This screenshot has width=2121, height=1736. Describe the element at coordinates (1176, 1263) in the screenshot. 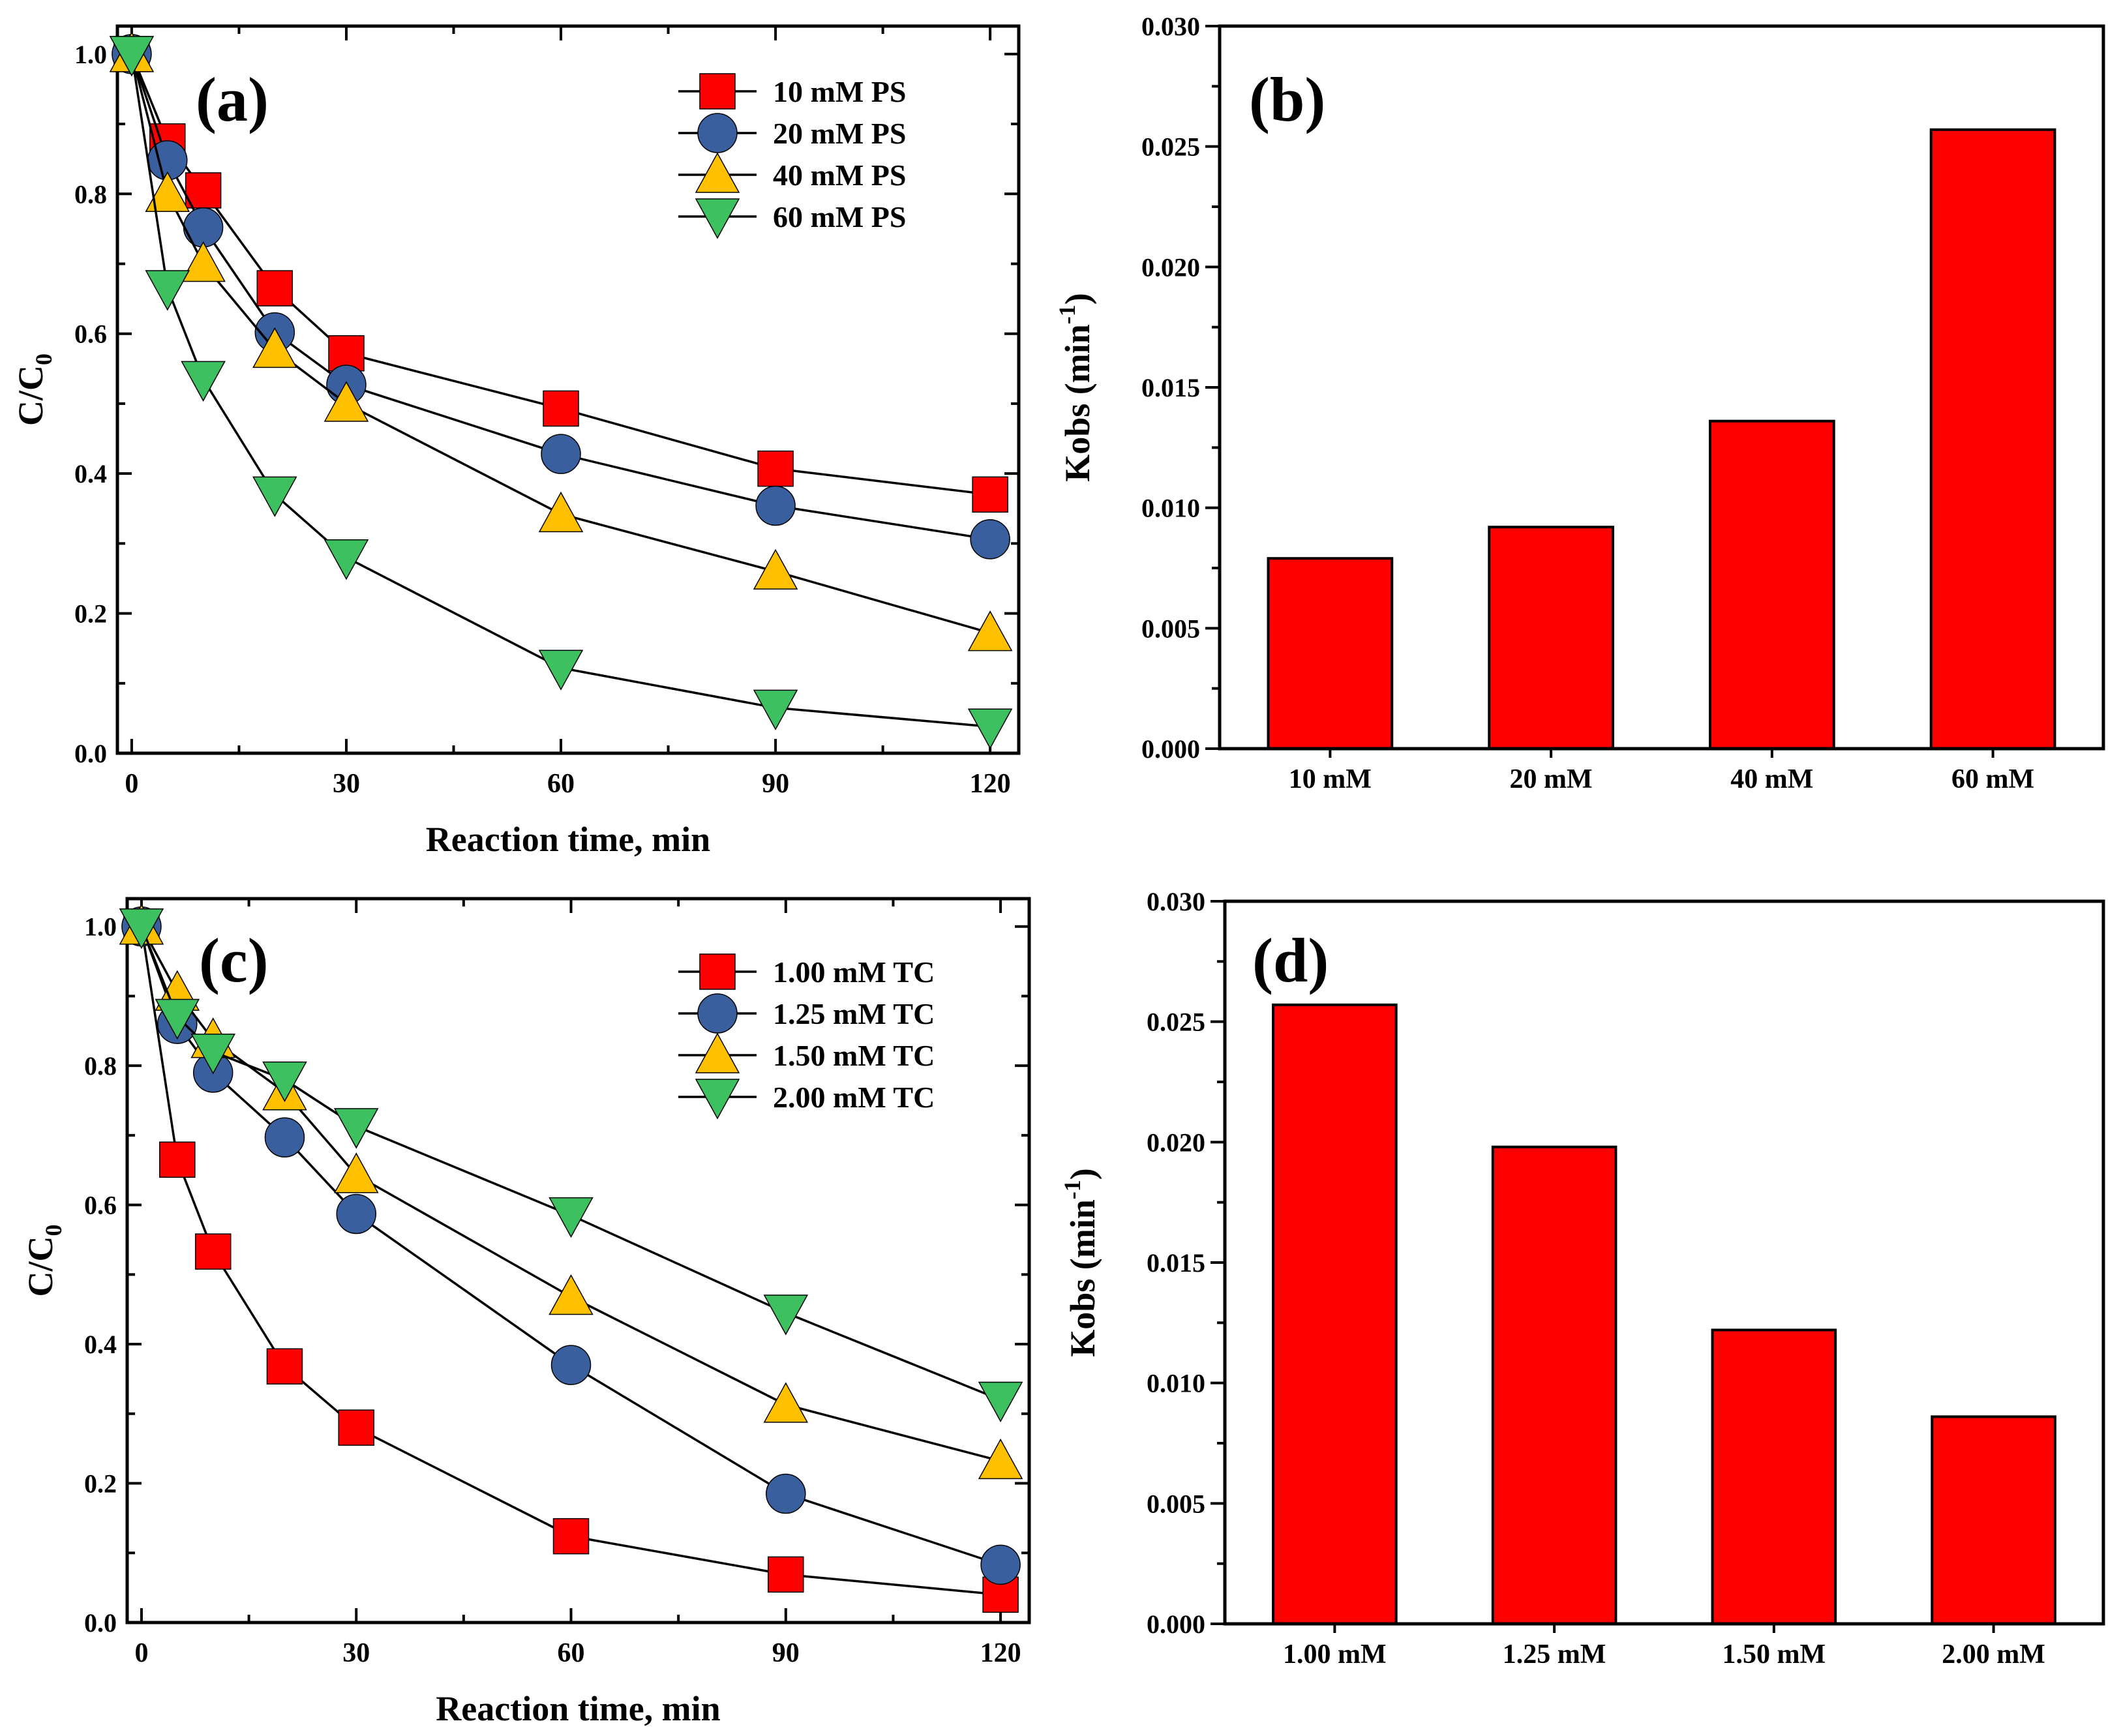

I see `y-tick-label: 0.015` at that location.